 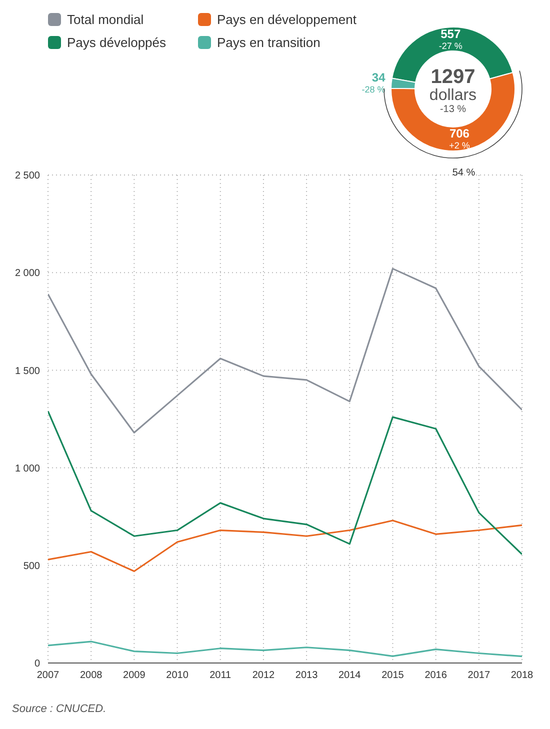 I want to click on legend-label: Pays développés, so click(x=116, y=42).